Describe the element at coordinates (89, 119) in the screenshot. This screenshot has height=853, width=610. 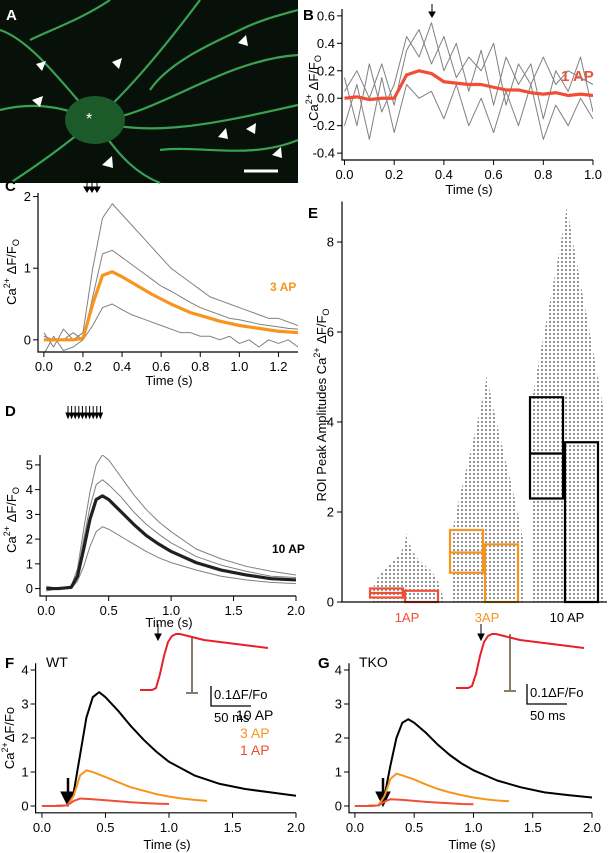
I see `soma-marker: *` at that location.